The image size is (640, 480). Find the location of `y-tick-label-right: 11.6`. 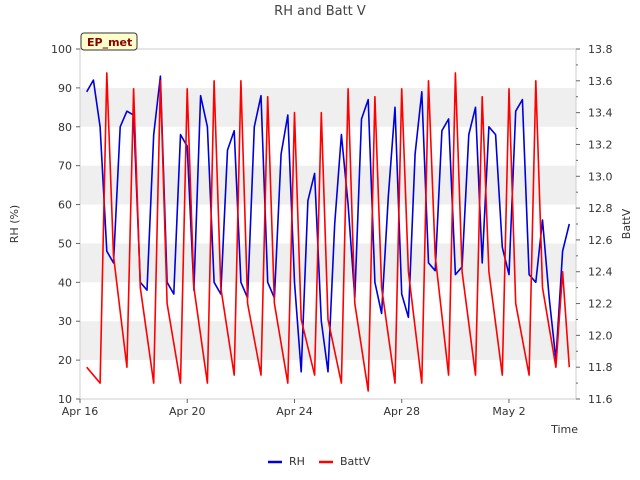

y-tick-label-right: 11.6 is located at coordinates (600, 399).